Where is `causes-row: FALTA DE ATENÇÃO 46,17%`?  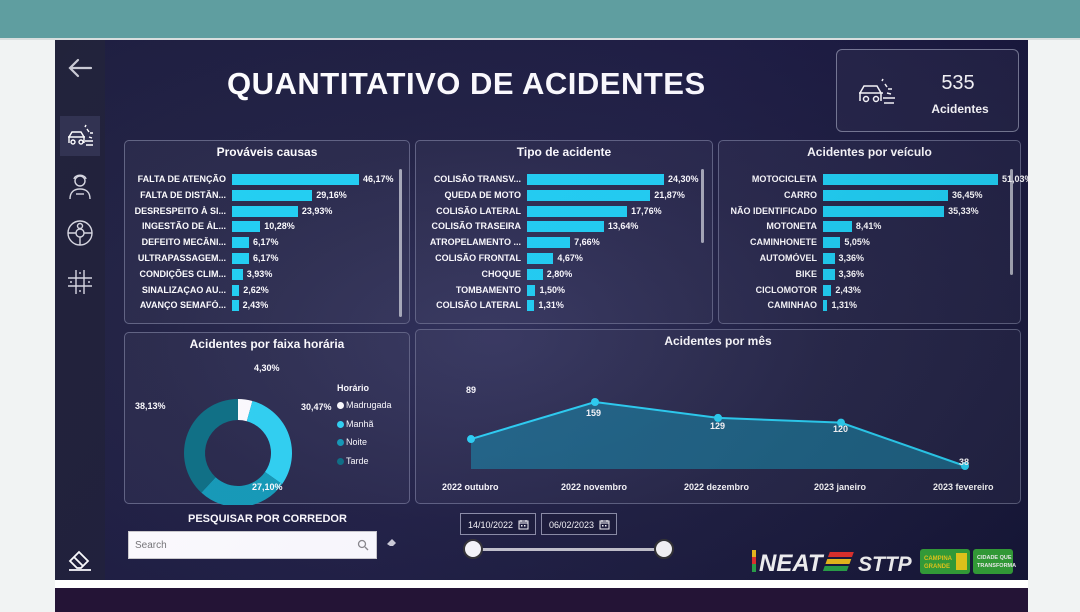 causes-row: FALTA DE ATENÇÃO 46,17% is located at coordinates (267, 180).